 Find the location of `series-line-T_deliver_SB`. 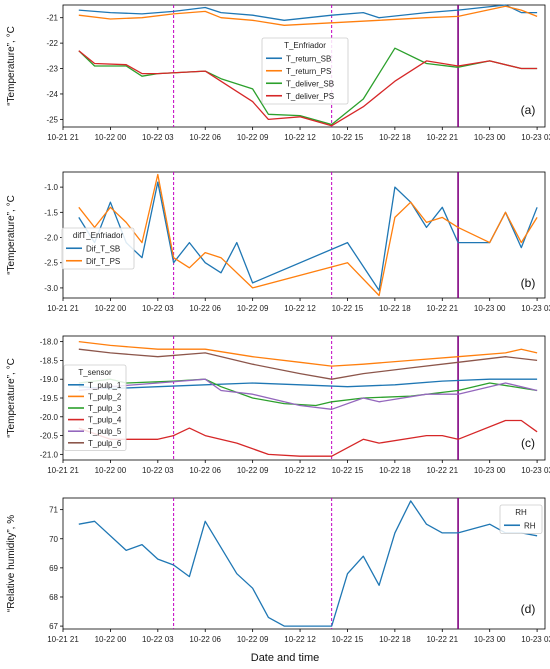

series-line-T_deliver_SB is located at coordinates (308, 86).